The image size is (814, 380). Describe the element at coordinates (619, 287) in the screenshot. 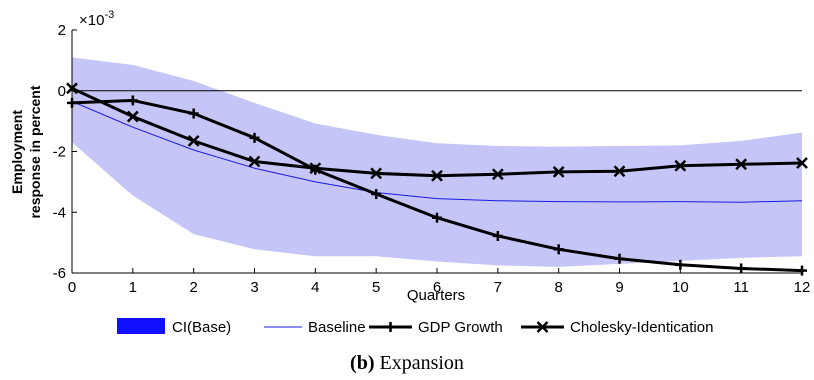

I see `x-tick-label: 9` at that location.